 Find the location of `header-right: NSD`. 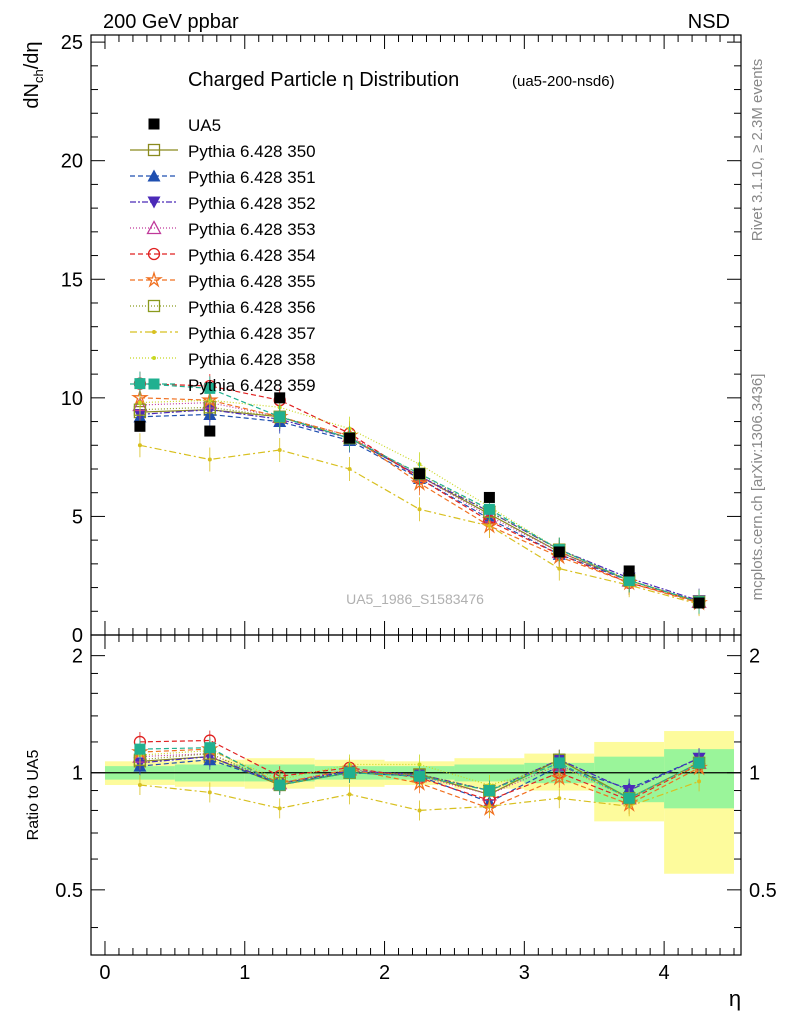

header-right: NSD is located at coordinates (709, 22).